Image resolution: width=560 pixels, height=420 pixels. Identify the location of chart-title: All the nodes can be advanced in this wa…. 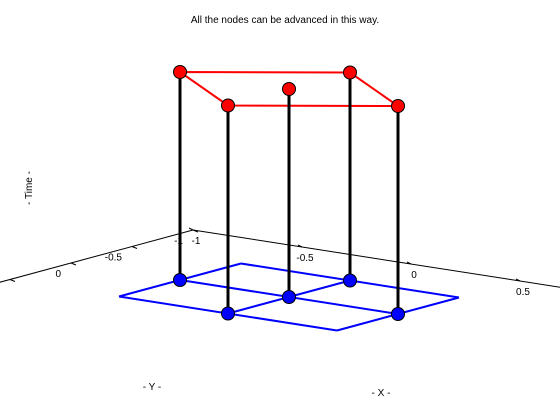
(285, 20).